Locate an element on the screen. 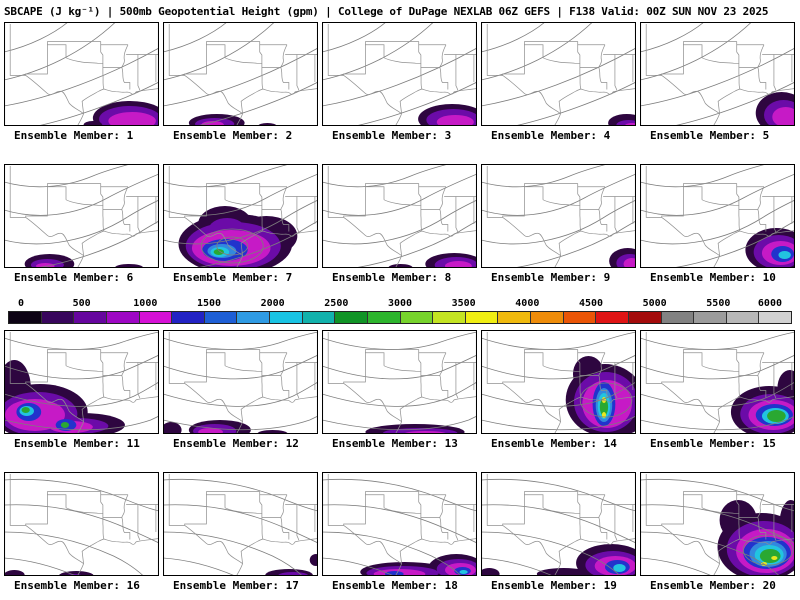 This screenshot has width=800, height=600. ensemble-panel-19: Ensemble Member: 19 is located at coordinates (558, 532).